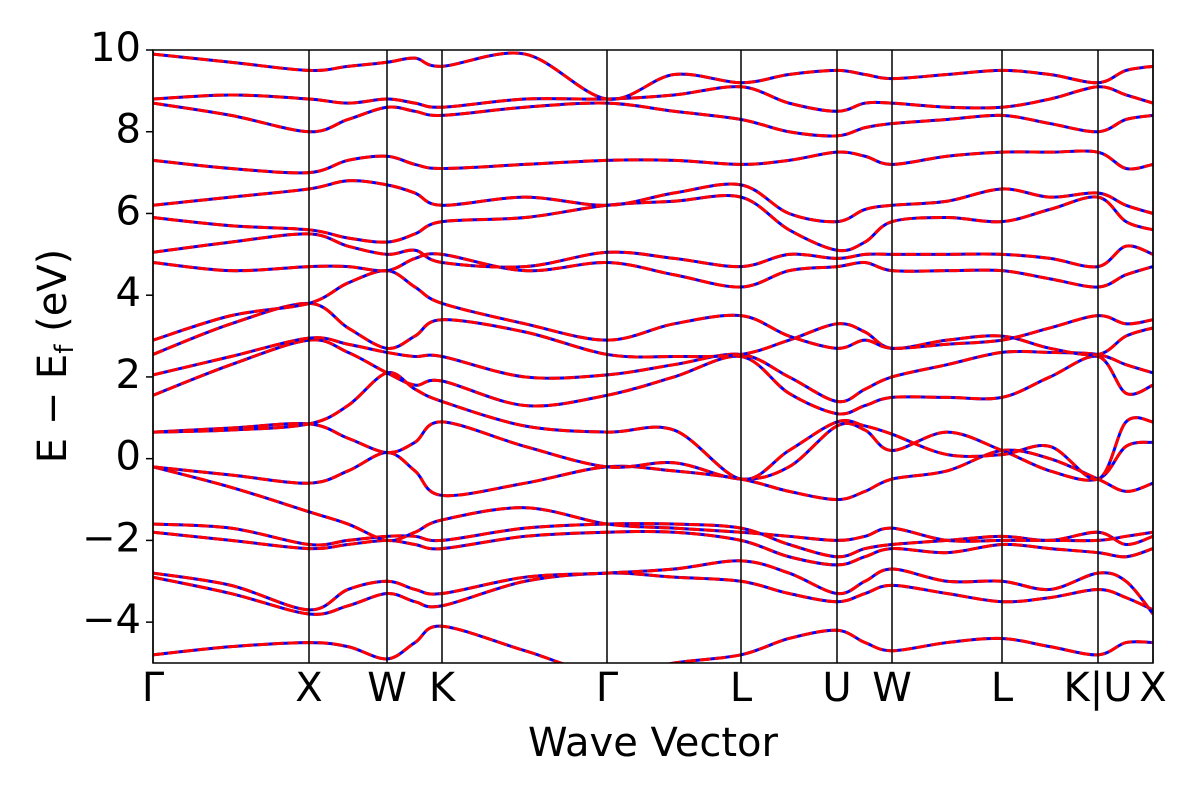 The image size is (1200, 800). Describe the element at coordinates (111, 620) in the screenshot. I see `y-tick-label: −4` at that location.